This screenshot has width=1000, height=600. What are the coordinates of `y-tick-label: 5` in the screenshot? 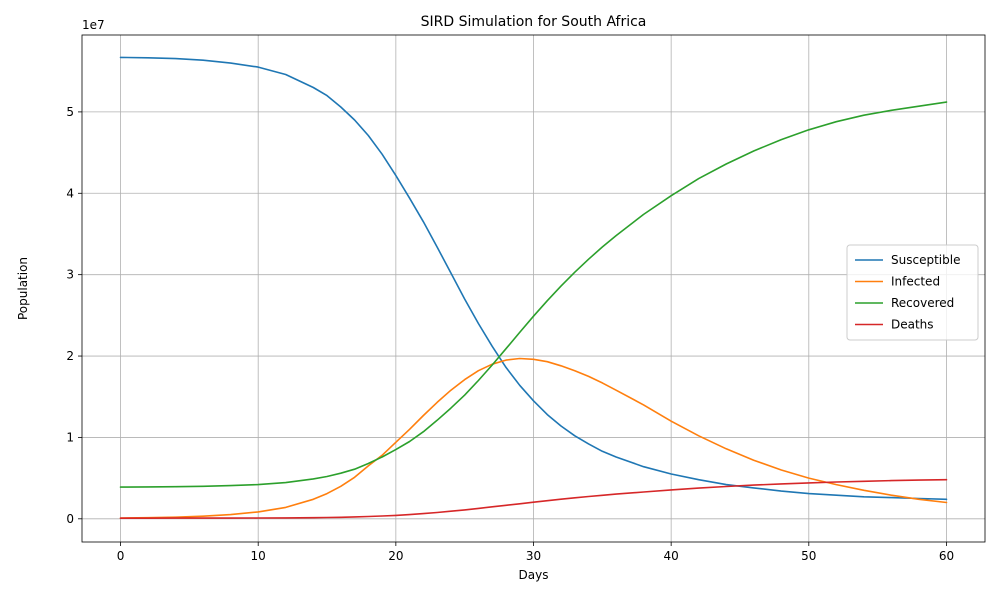 It's located at (70, 112).